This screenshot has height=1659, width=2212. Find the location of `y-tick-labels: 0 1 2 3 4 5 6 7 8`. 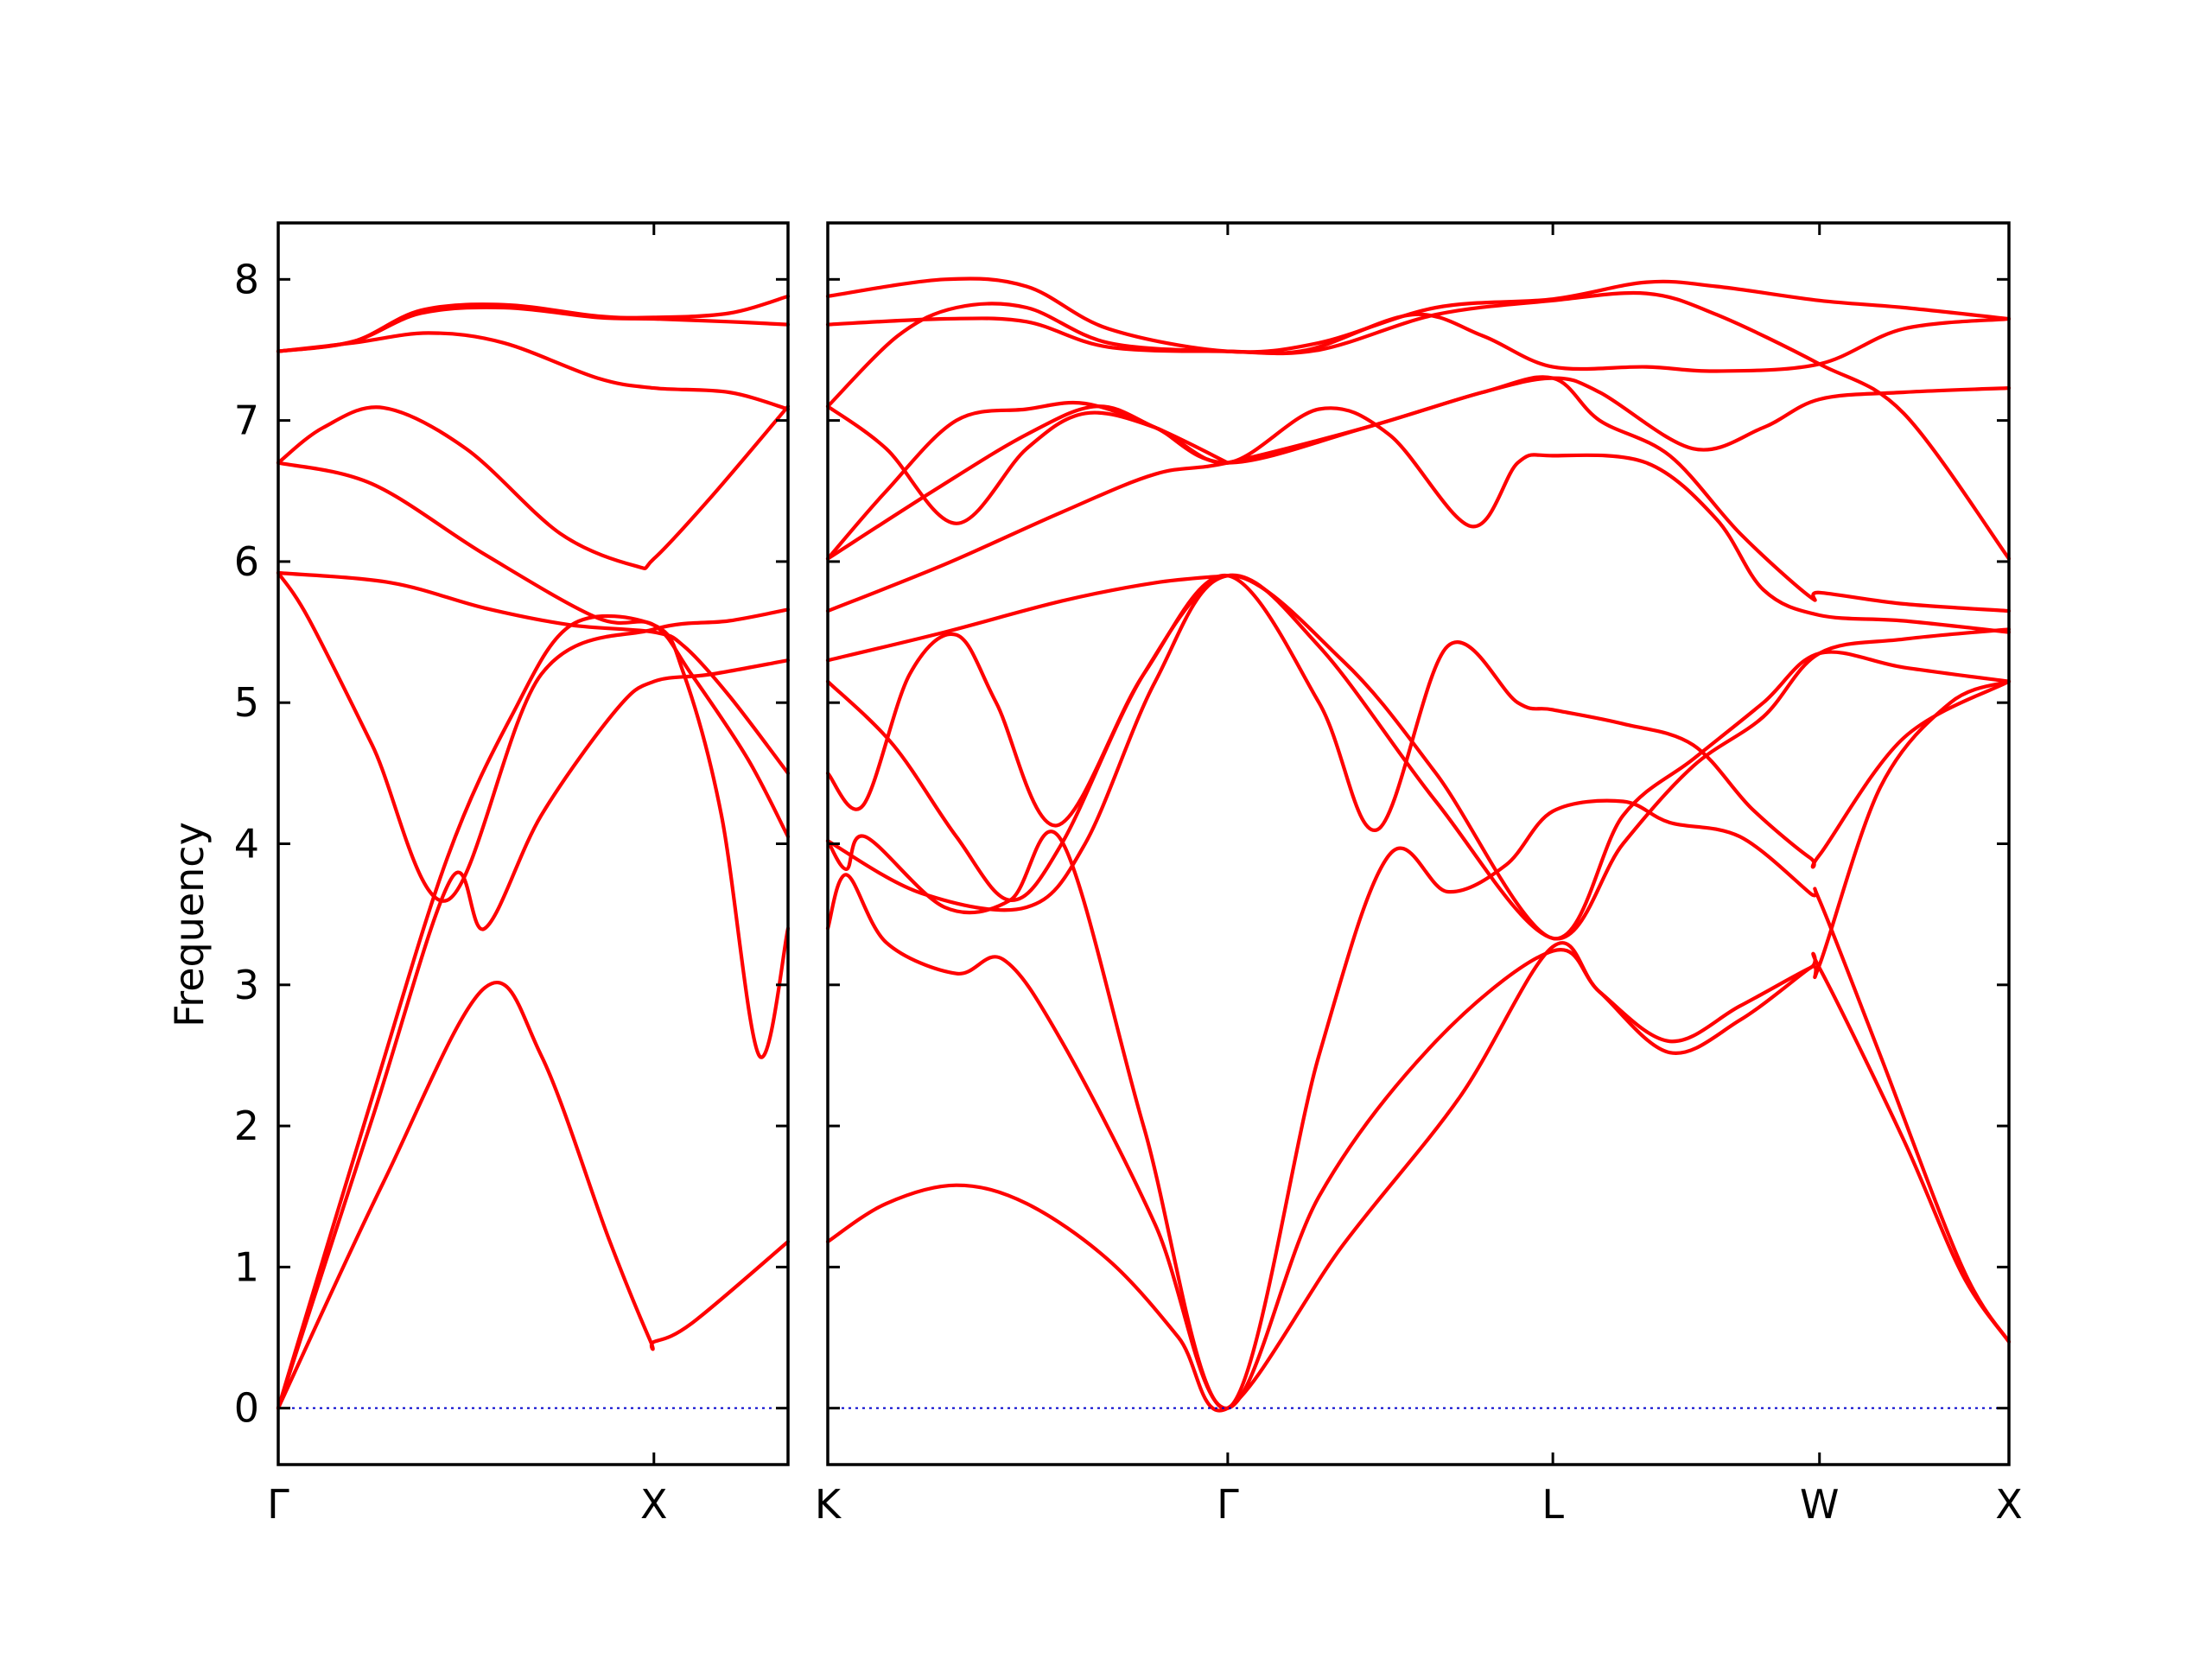

y-tick-labels: 0 1 2 3 4 5 6 7 8 is located at coordinates (246, 843).